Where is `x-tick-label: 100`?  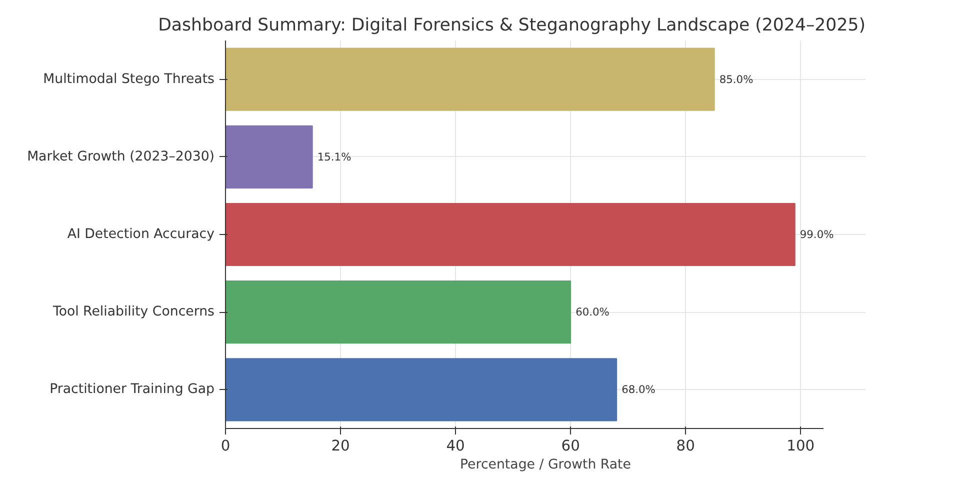
x-tick-label: 100 is located at coordinates (800, 446).